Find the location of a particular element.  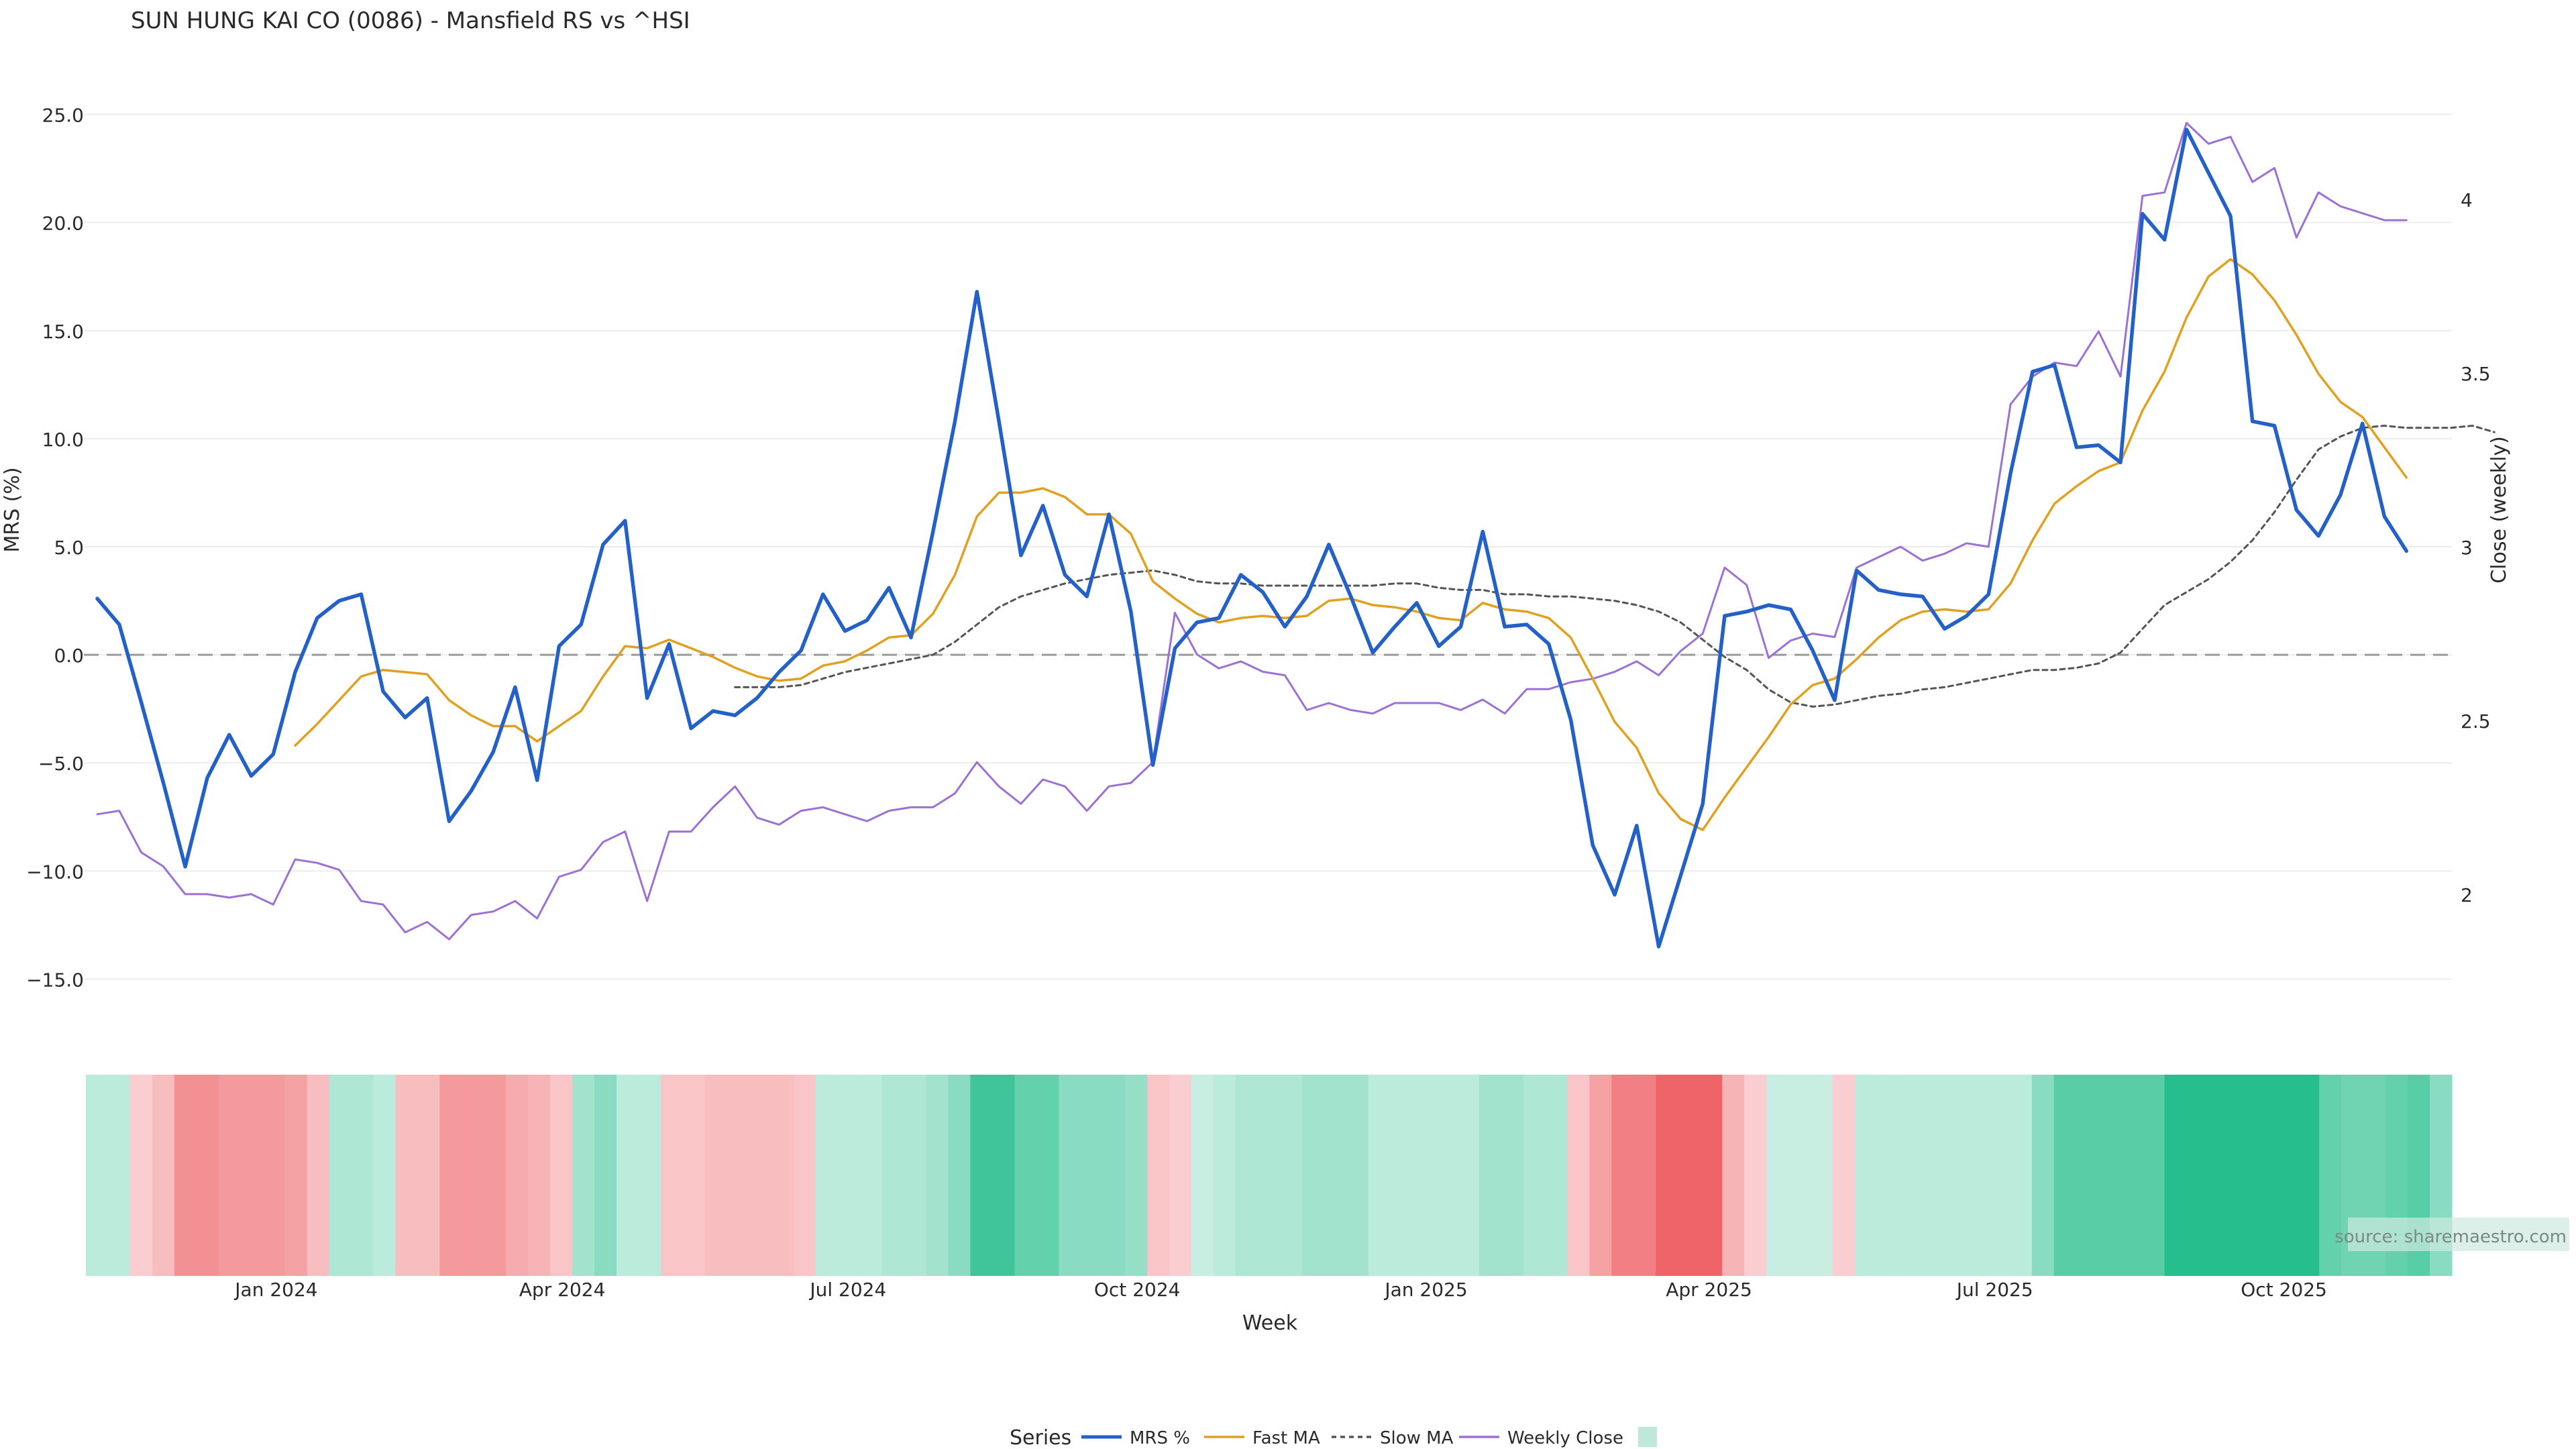

series-line-slow is located at coordinates (1615, 566).